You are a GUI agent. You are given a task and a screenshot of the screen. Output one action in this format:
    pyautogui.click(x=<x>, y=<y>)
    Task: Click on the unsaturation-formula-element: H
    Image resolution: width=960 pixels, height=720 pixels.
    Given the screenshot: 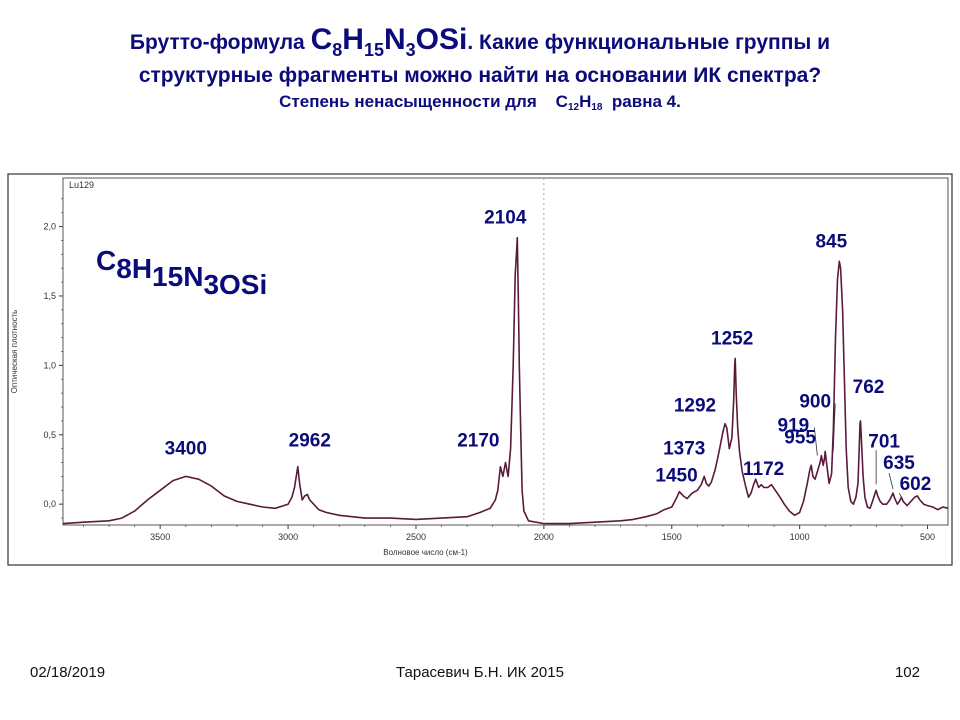 What is the action you would take?
    pyautogui.click(x=585, y=101)
    